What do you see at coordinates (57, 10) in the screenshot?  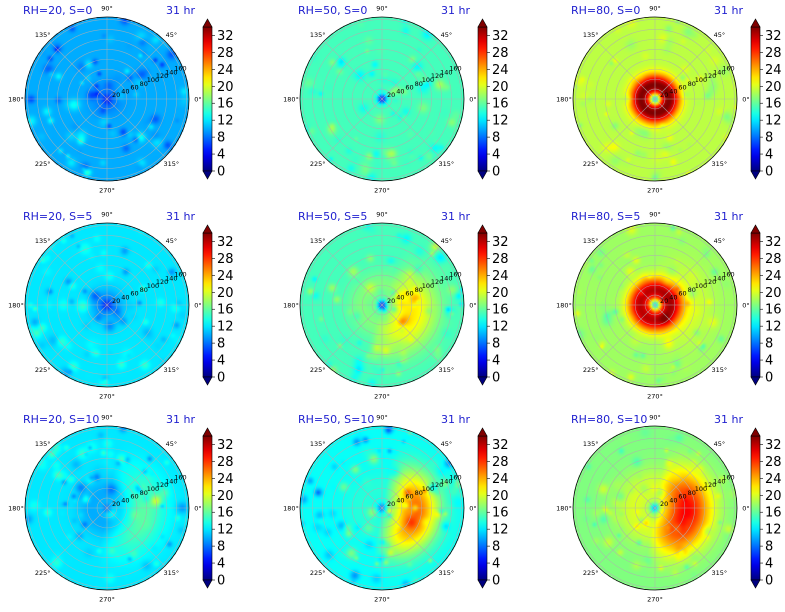 I see `panel-title: RH=20, S=0` at bounding box center [57, 10].